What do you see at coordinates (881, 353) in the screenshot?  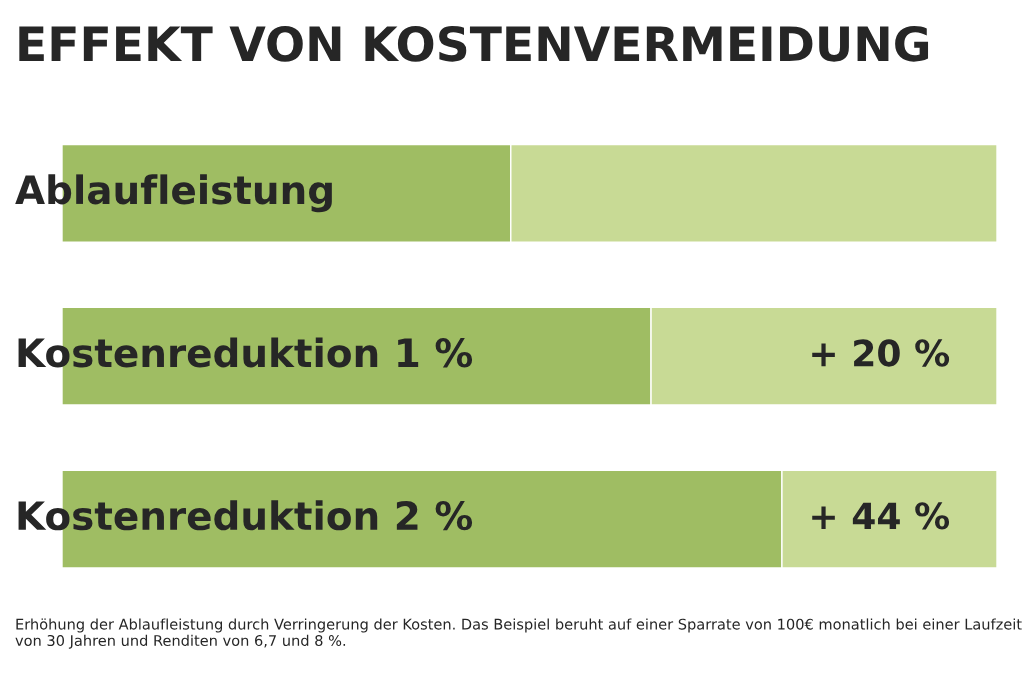 I see `annotation: + 20 %` at bounding box center [881, 353].